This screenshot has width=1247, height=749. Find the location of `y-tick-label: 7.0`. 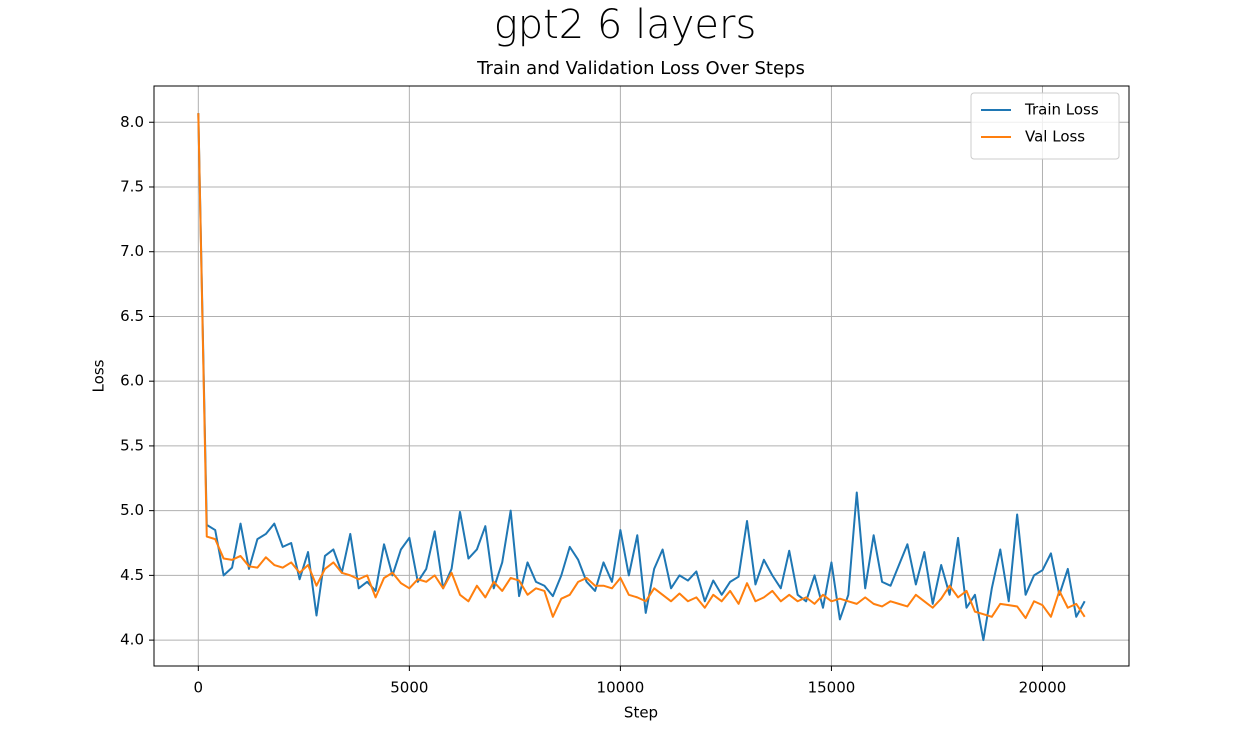

y-tick-label: 7.0 is located at coordinates (132, 251).